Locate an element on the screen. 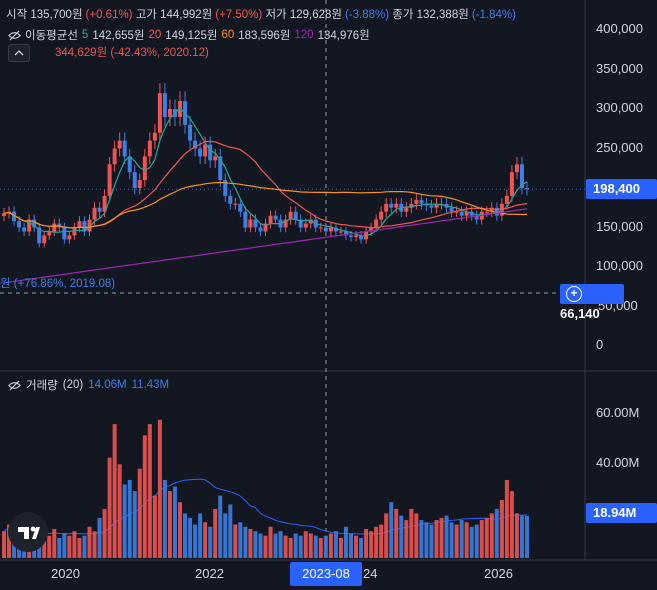 The image size is (657, 590). volume-legend: 거래량 (20) 14.06M 11.43M is located at coordinates (88, 385).